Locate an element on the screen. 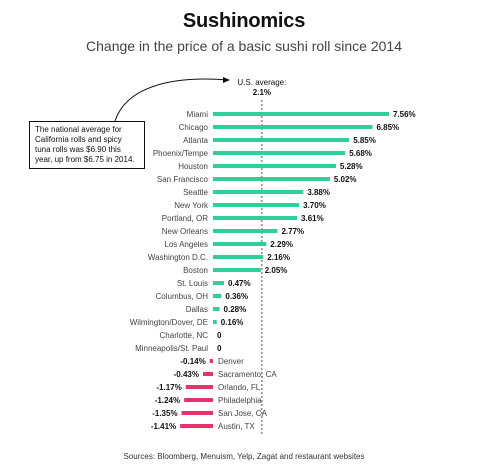 The height and width of the screenshot is (473, 488). value-label: 5.28% is located at coordinates (351, 166).